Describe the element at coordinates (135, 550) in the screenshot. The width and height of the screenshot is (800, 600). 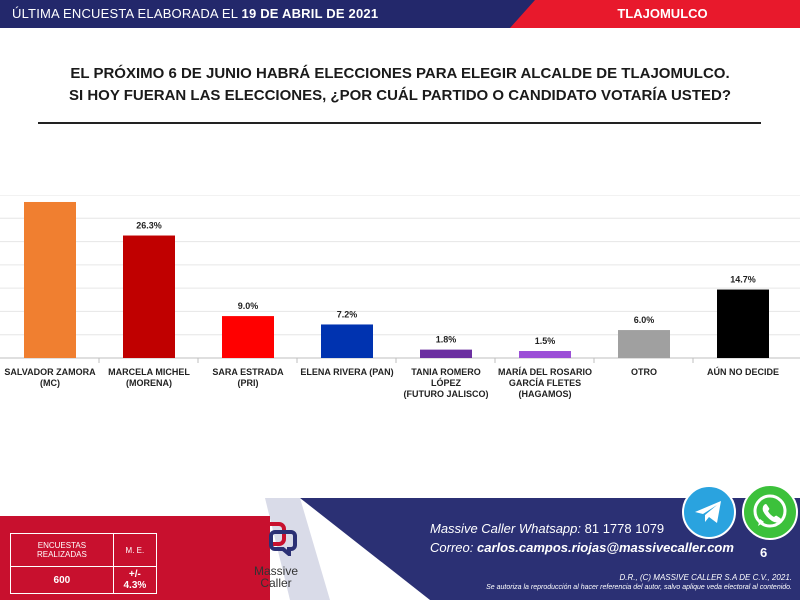
I see `stats-header-margin: M. E.` at that location.